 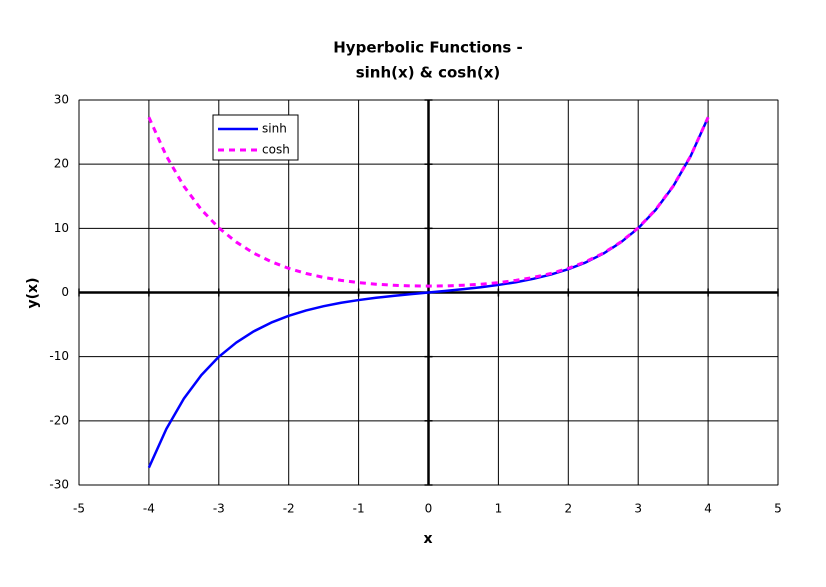 I want to click on chart-title: Hyperbolic Functions -, so click(x=428, y=48).